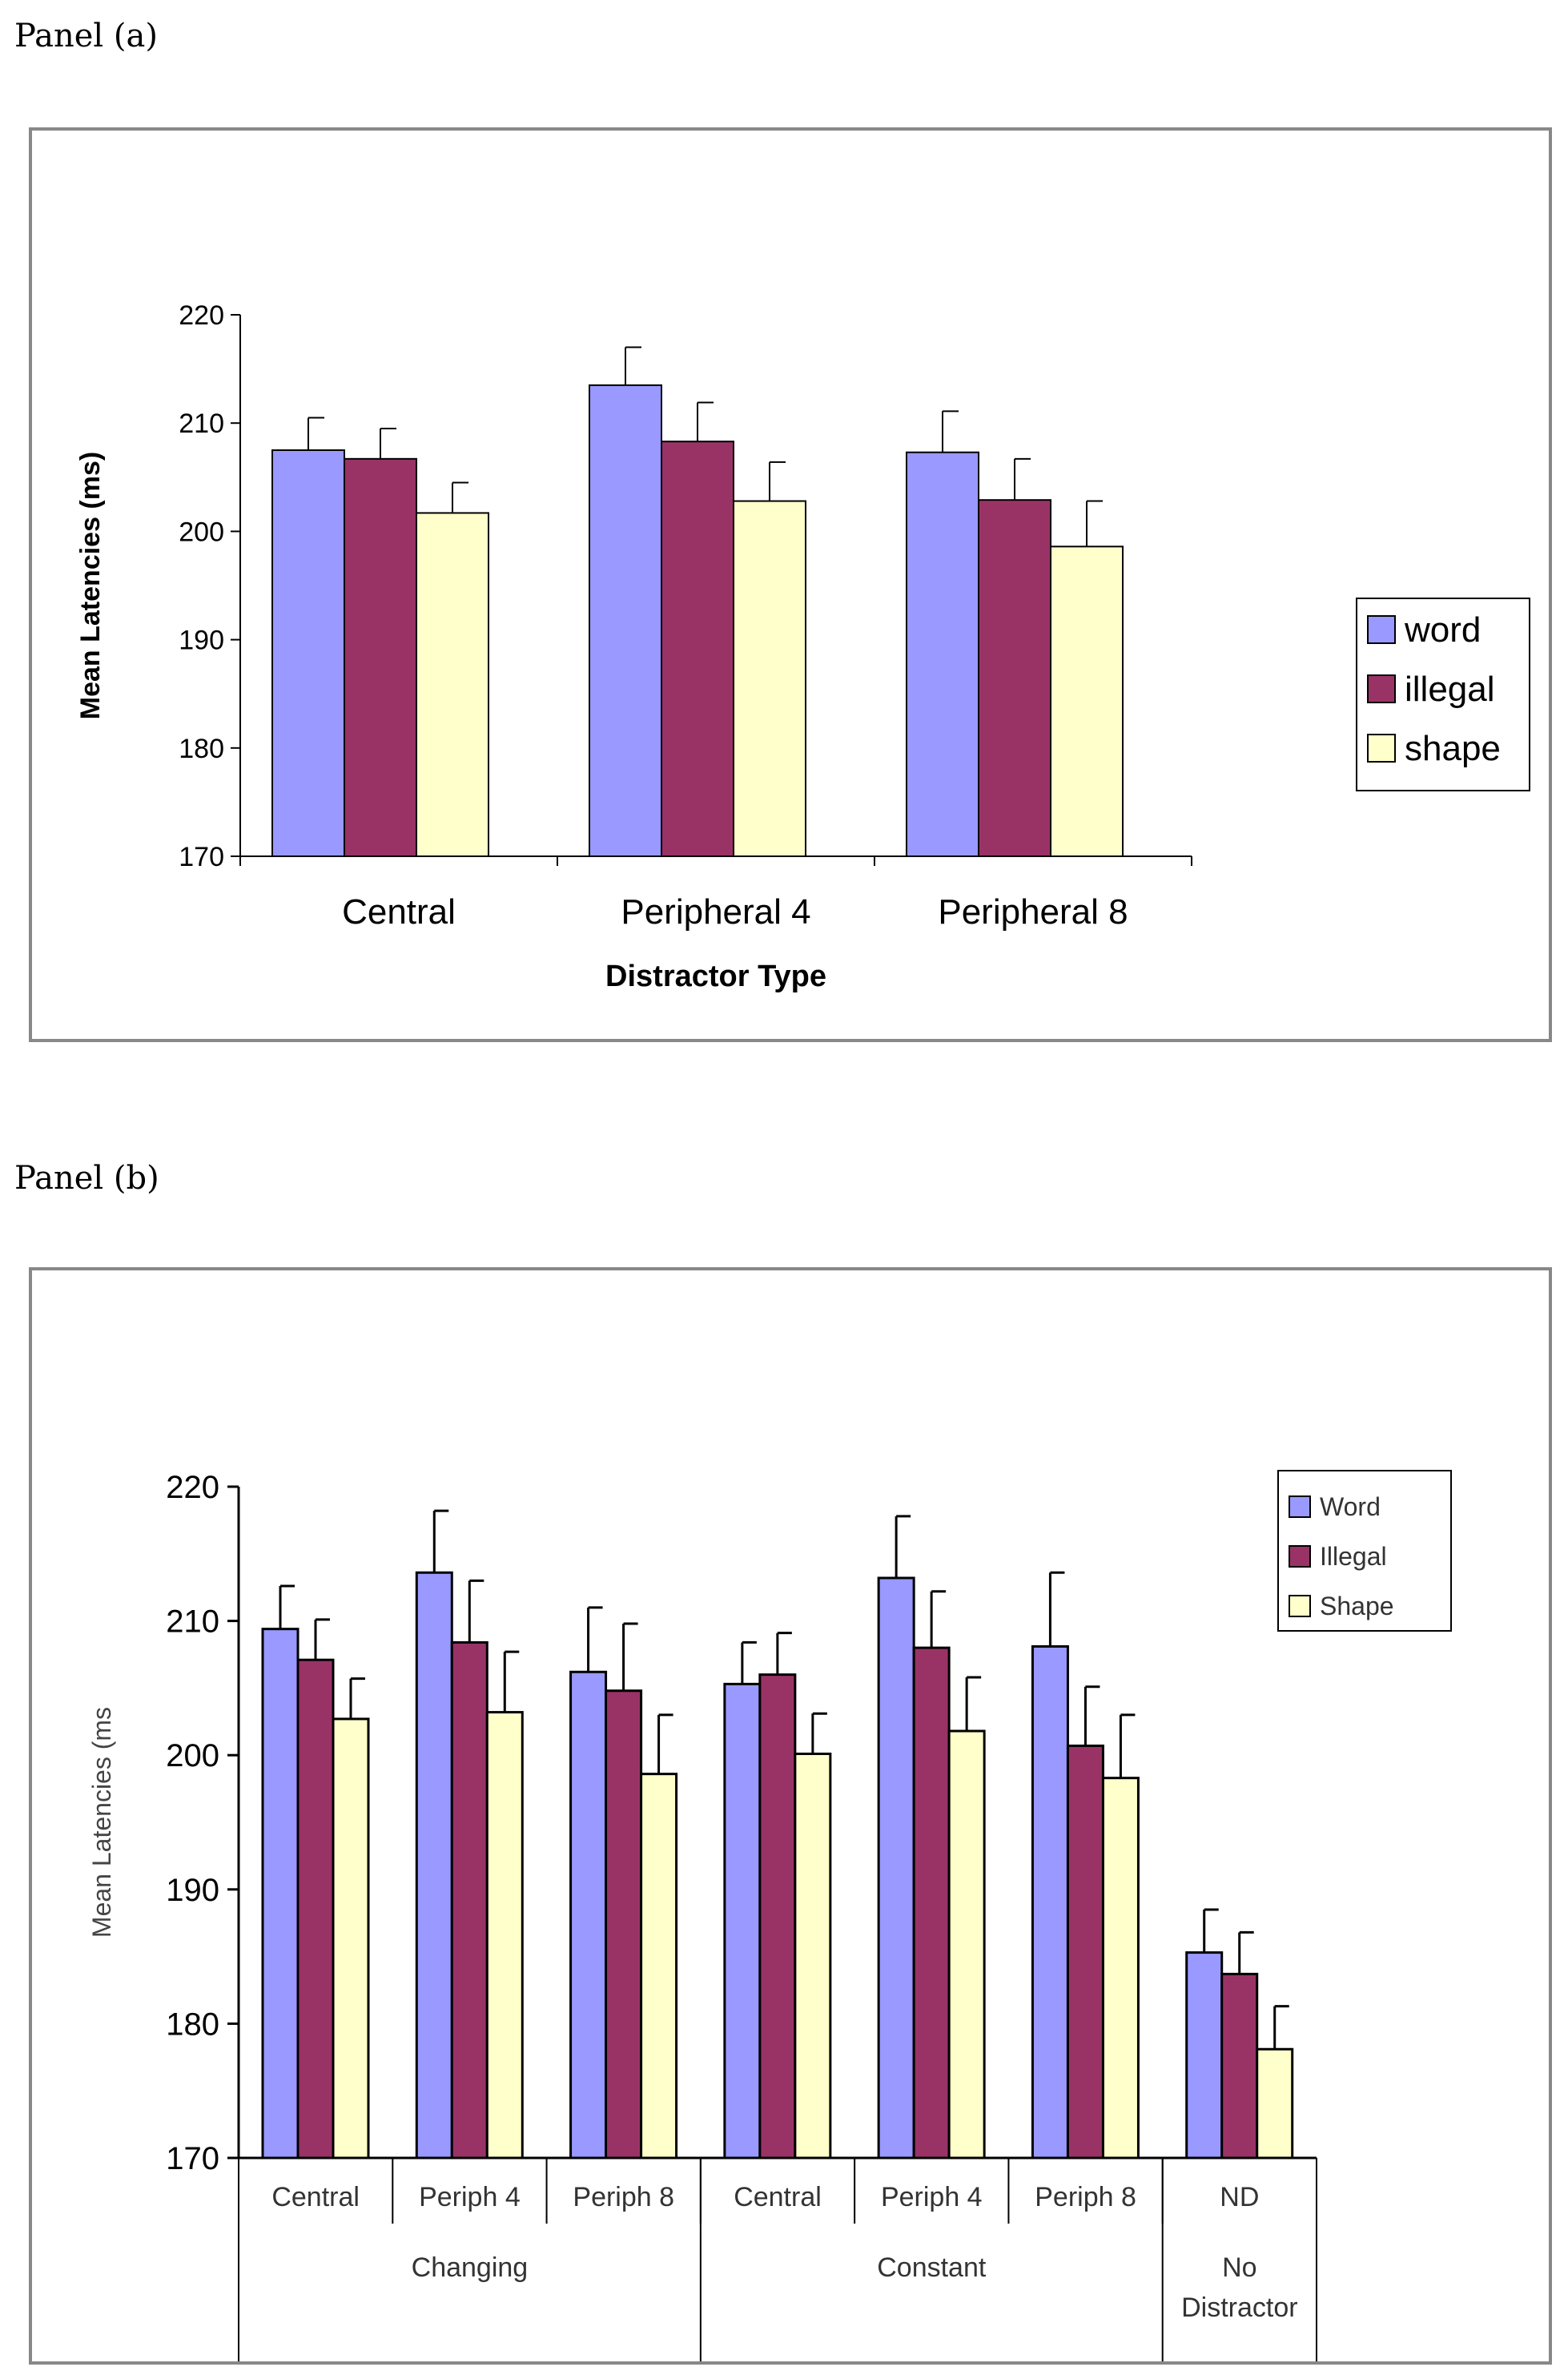 The image size is (1568, 2375). What do you see at coordinates (1354, 1556) in the screenshot?
I see `legend-label: Illegal` at bounding box center [1354, 1556].